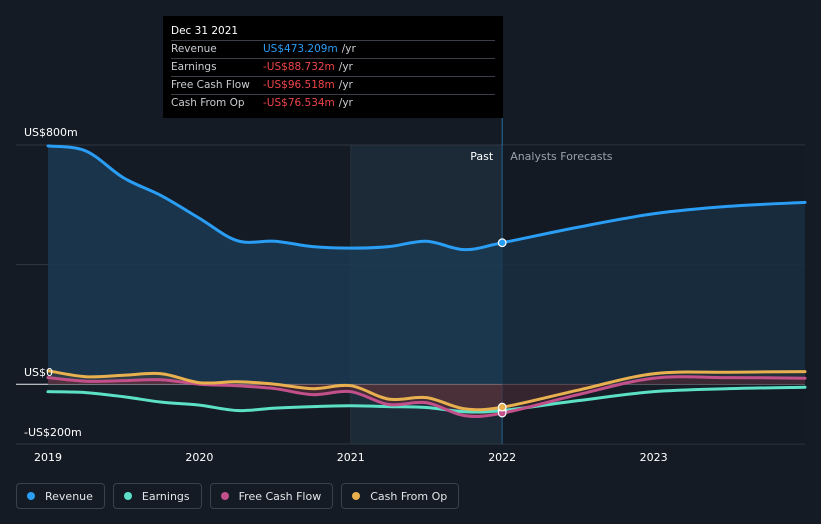  Describe the element at coordinates (351, 457) in the screenshot. I see `x-tick-label: 2021` at that location.